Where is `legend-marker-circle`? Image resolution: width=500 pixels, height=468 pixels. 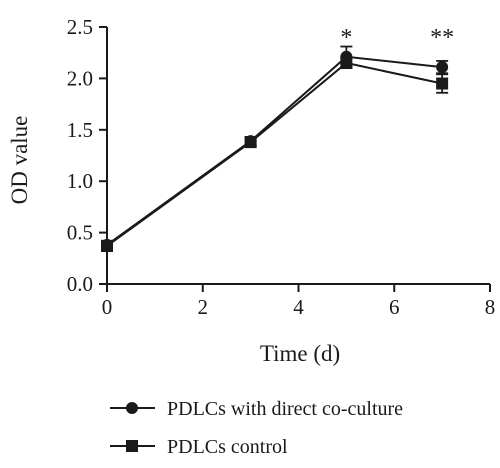
legend-marker-circle is located at coordinates (132, 408).